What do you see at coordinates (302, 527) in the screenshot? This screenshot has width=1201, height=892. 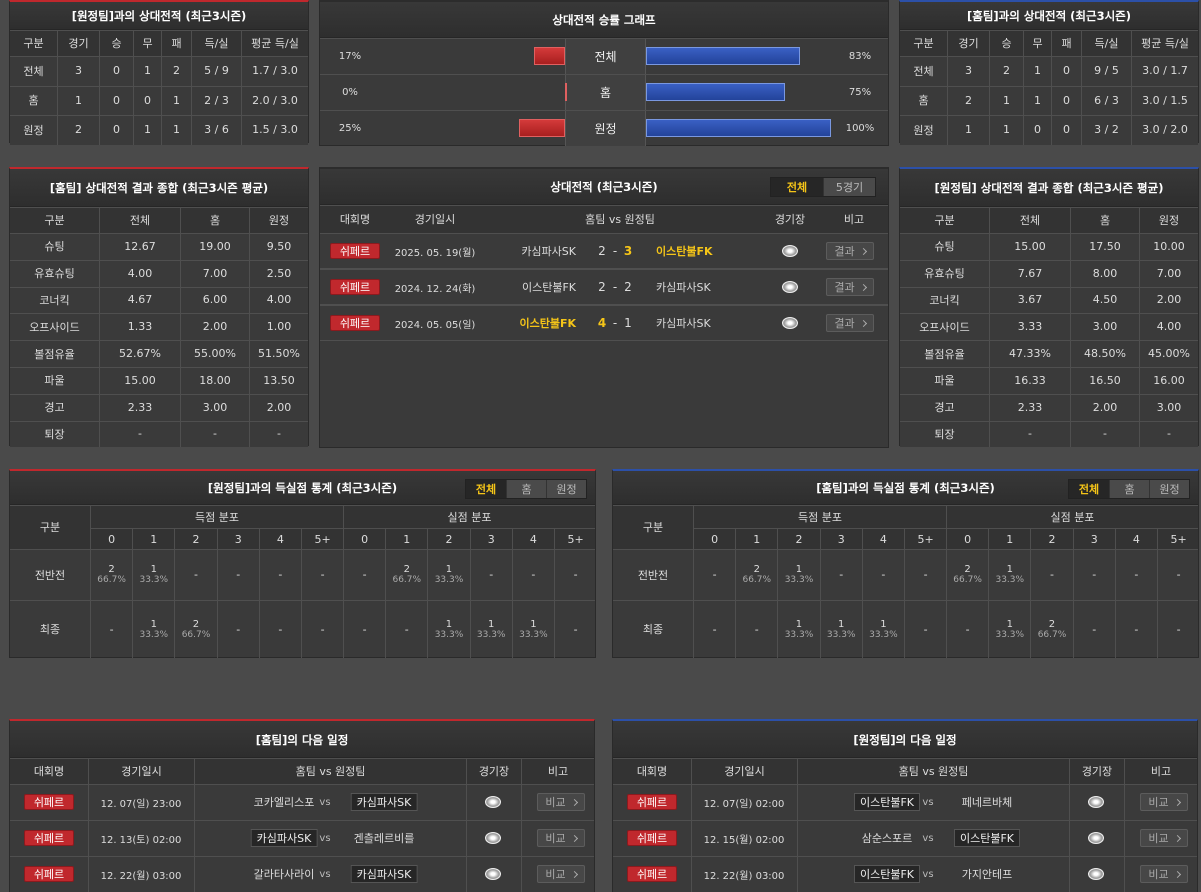 I see `header-block` at bounding box center [302, 527].